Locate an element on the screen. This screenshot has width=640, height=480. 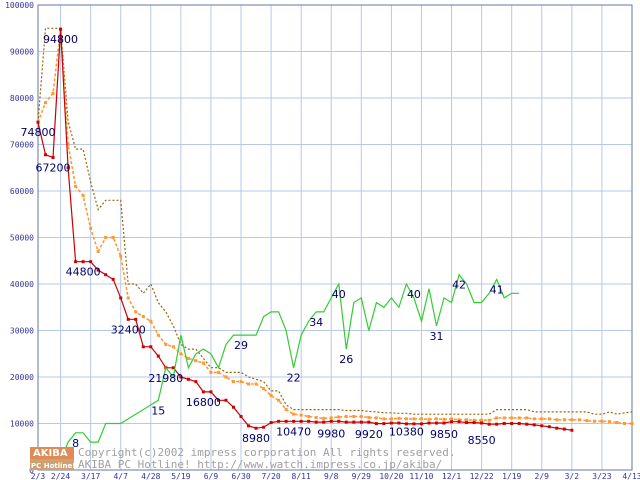
x-tick-label: 5/19 is located at coordinates (180, 476).